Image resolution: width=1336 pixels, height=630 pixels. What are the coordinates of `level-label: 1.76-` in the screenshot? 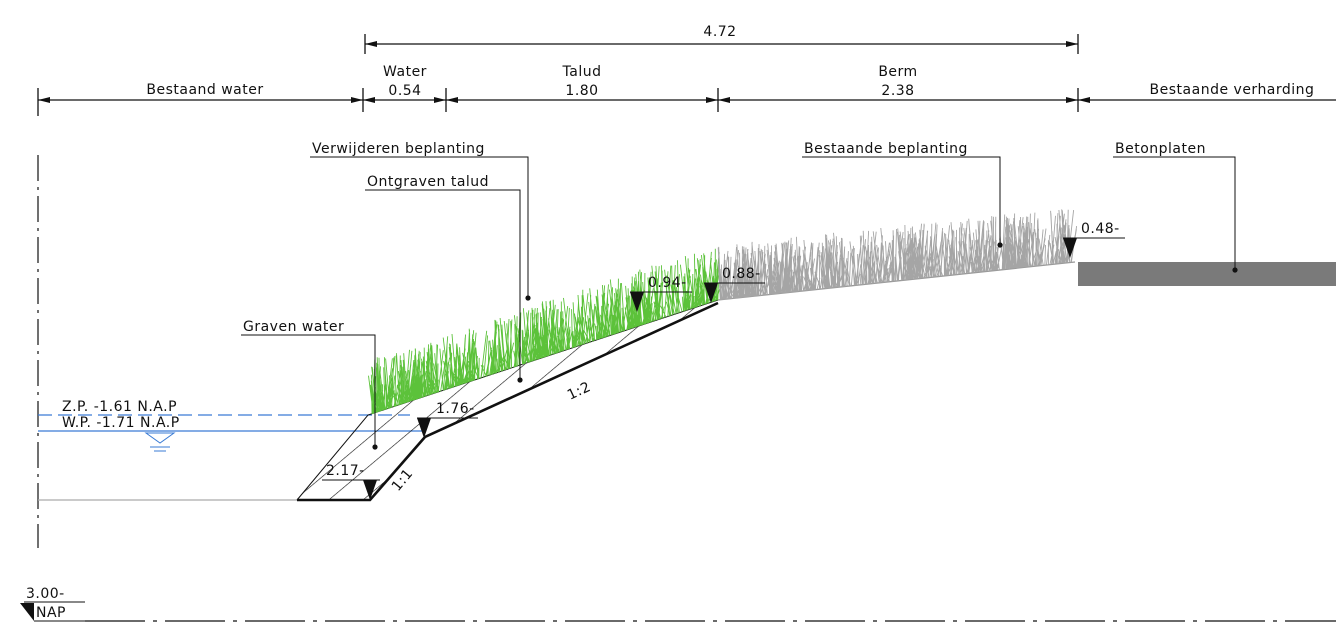 It's located at (455, 409).